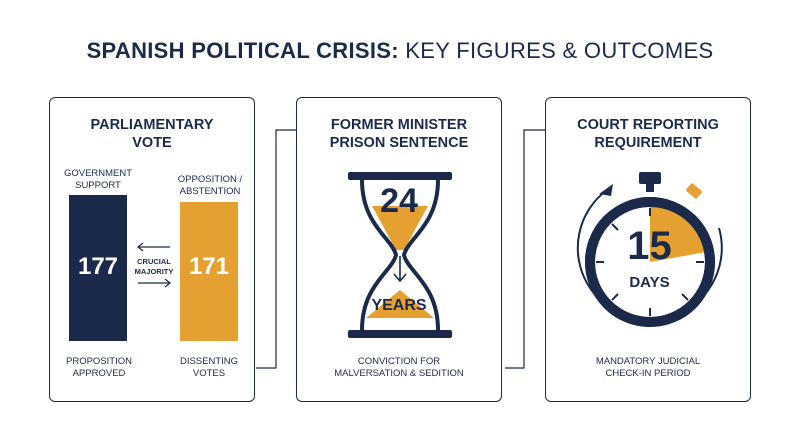 The image size is (800, 447). I want to click on label-line: ABSTENTION, so click(210, 191).